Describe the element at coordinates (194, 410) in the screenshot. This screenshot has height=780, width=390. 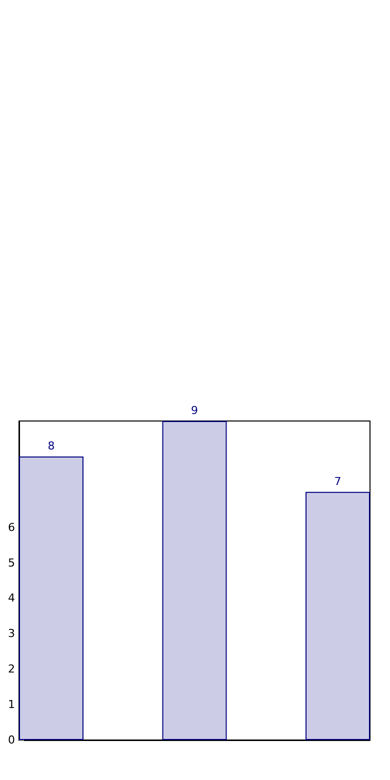
I see `data-label: 9` at that location.